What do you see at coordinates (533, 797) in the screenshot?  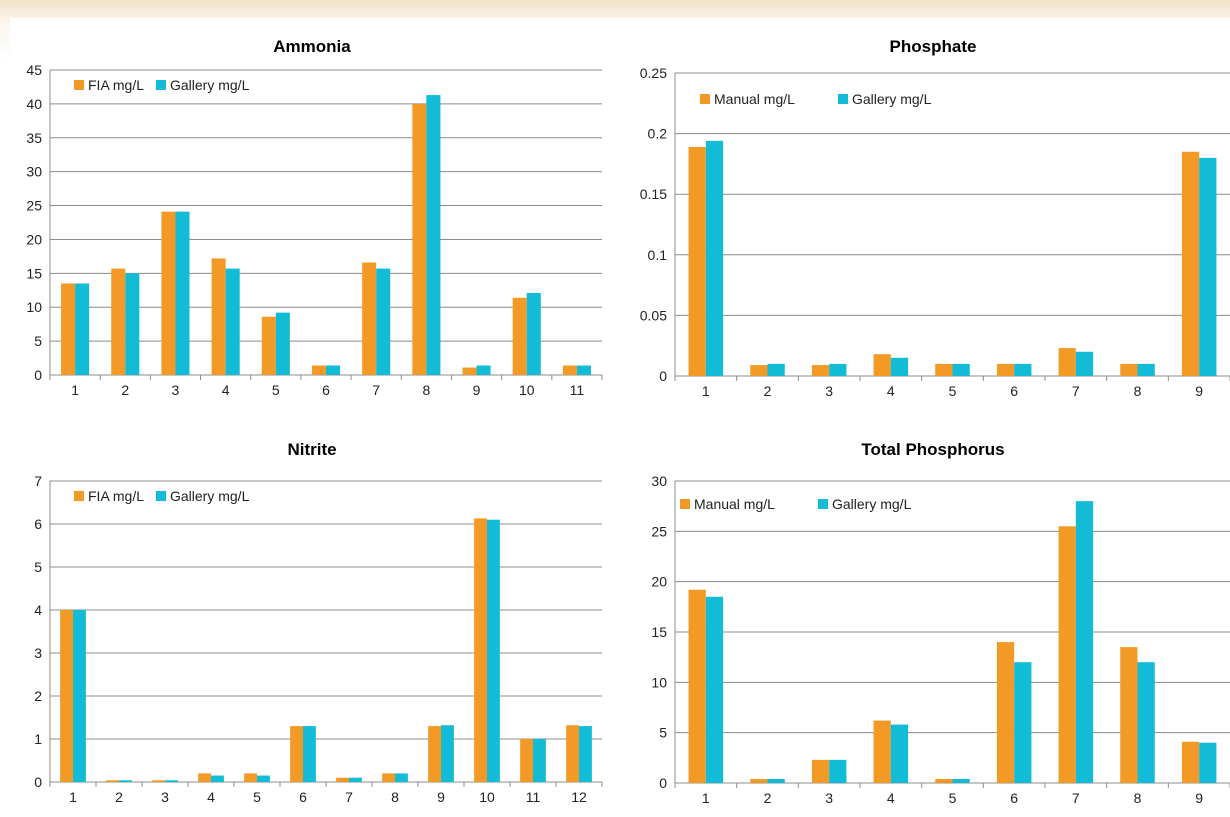 I see `nitrite-x-tick-label: 11` at bounding box center [533, 797].